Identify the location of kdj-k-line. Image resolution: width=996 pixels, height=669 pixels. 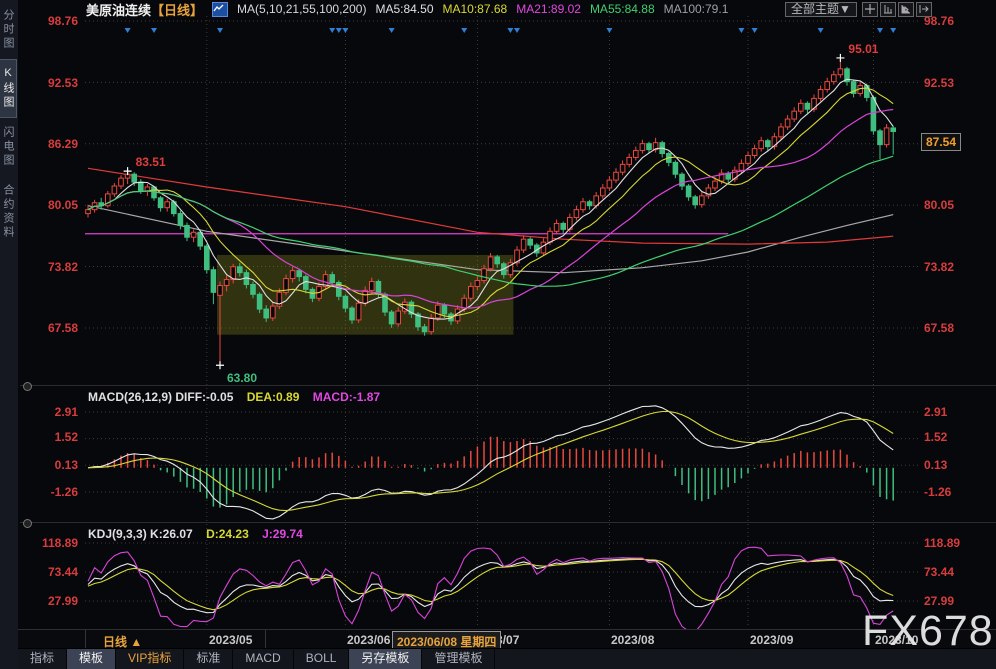
(490, 586).